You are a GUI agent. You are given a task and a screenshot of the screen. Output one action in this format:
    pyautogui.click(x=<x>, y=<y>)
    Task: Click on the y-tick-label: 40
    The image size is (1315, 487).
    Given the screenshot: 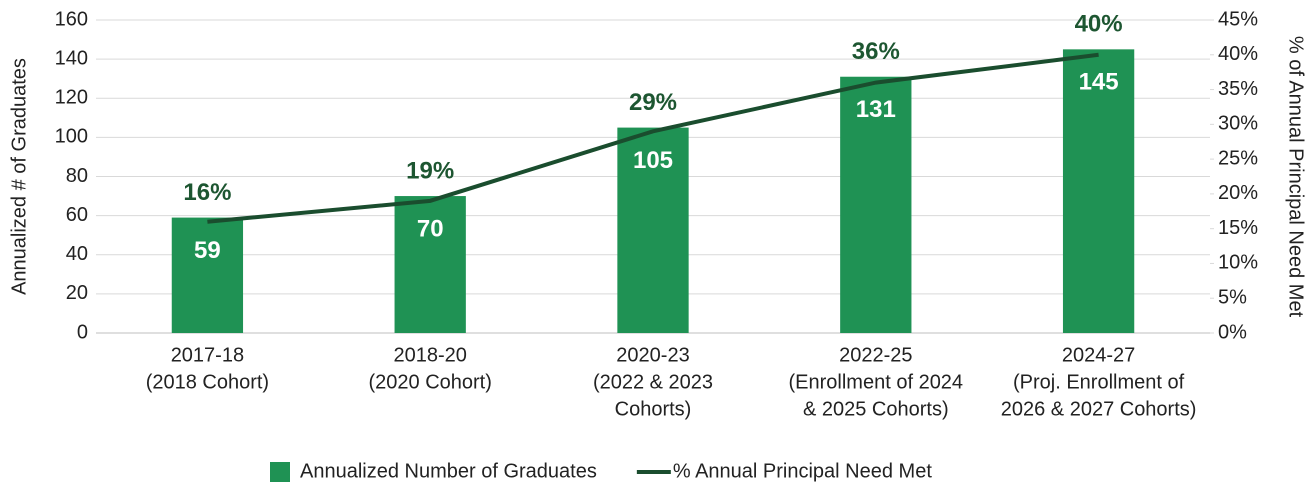 What is the action you would take?
    pyautogui.click(x=77, y=254)
    